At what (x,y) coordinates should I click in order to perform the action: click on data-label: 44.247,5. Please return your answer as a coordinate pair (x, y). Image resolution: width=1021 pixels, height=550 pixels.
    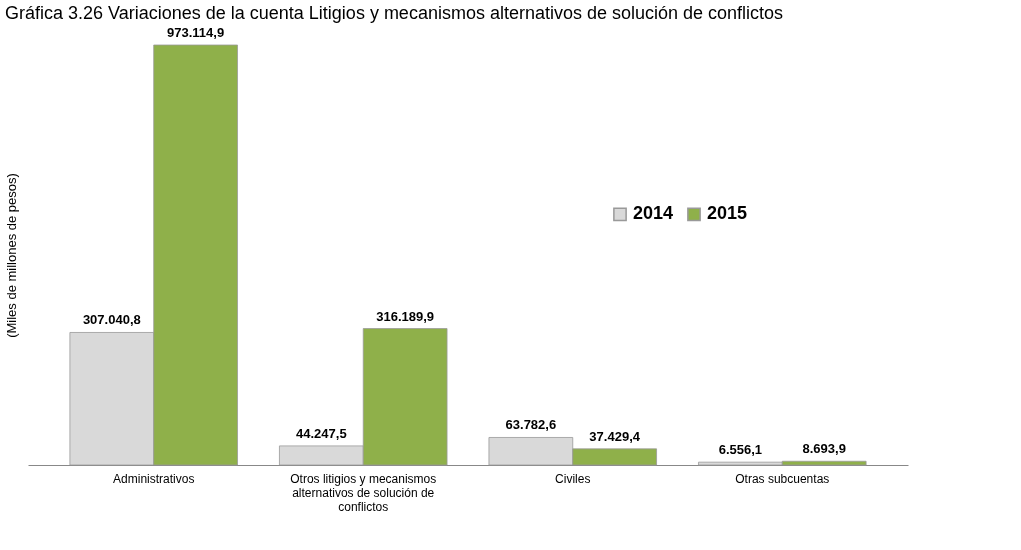
    Looking at the image, I should click on (321, 433).